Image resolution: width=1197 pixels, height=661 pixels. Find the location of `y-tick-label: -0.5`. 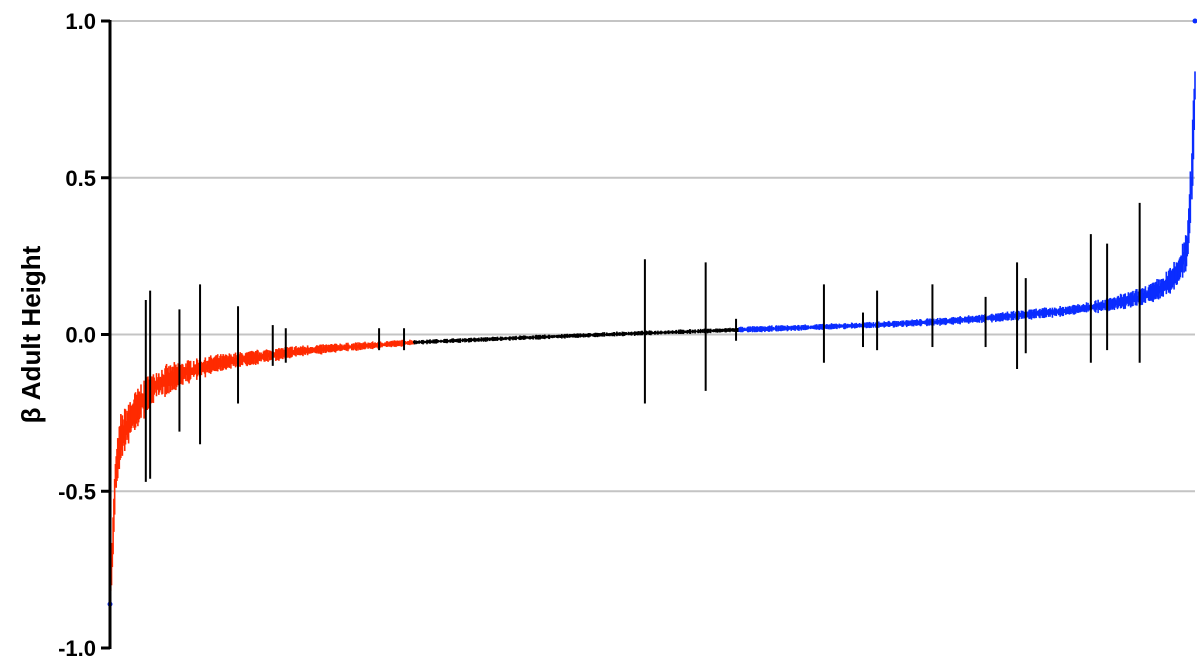

y-tick-label: -0.5 is located at coordinates (77, 491).